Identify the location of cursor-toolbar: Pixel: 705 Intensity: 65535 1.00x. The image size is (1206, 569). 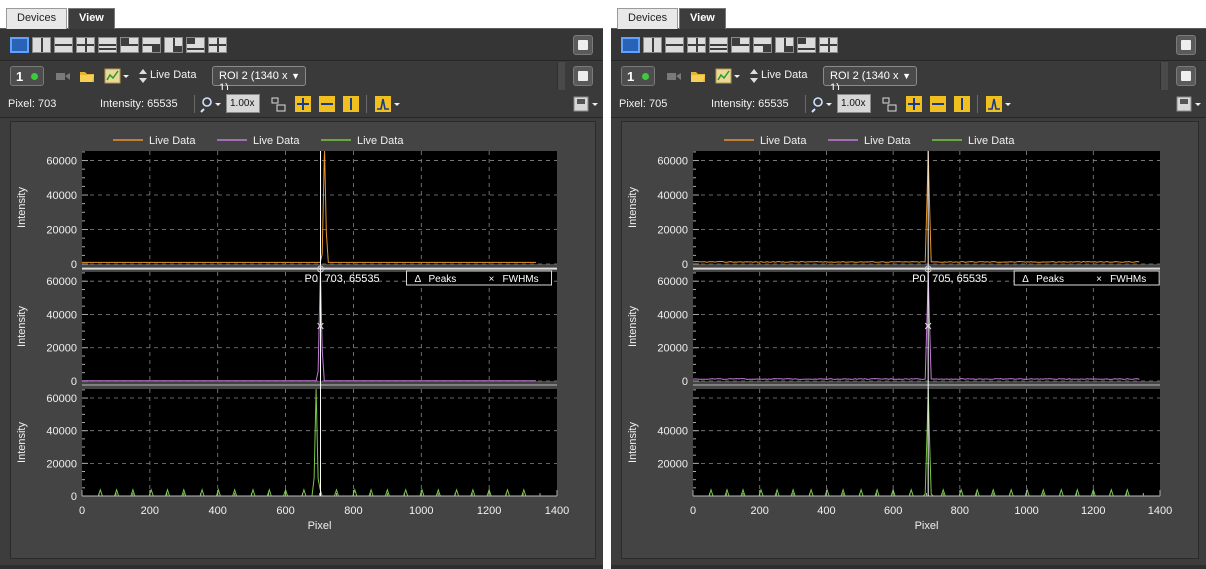
(908, 104).